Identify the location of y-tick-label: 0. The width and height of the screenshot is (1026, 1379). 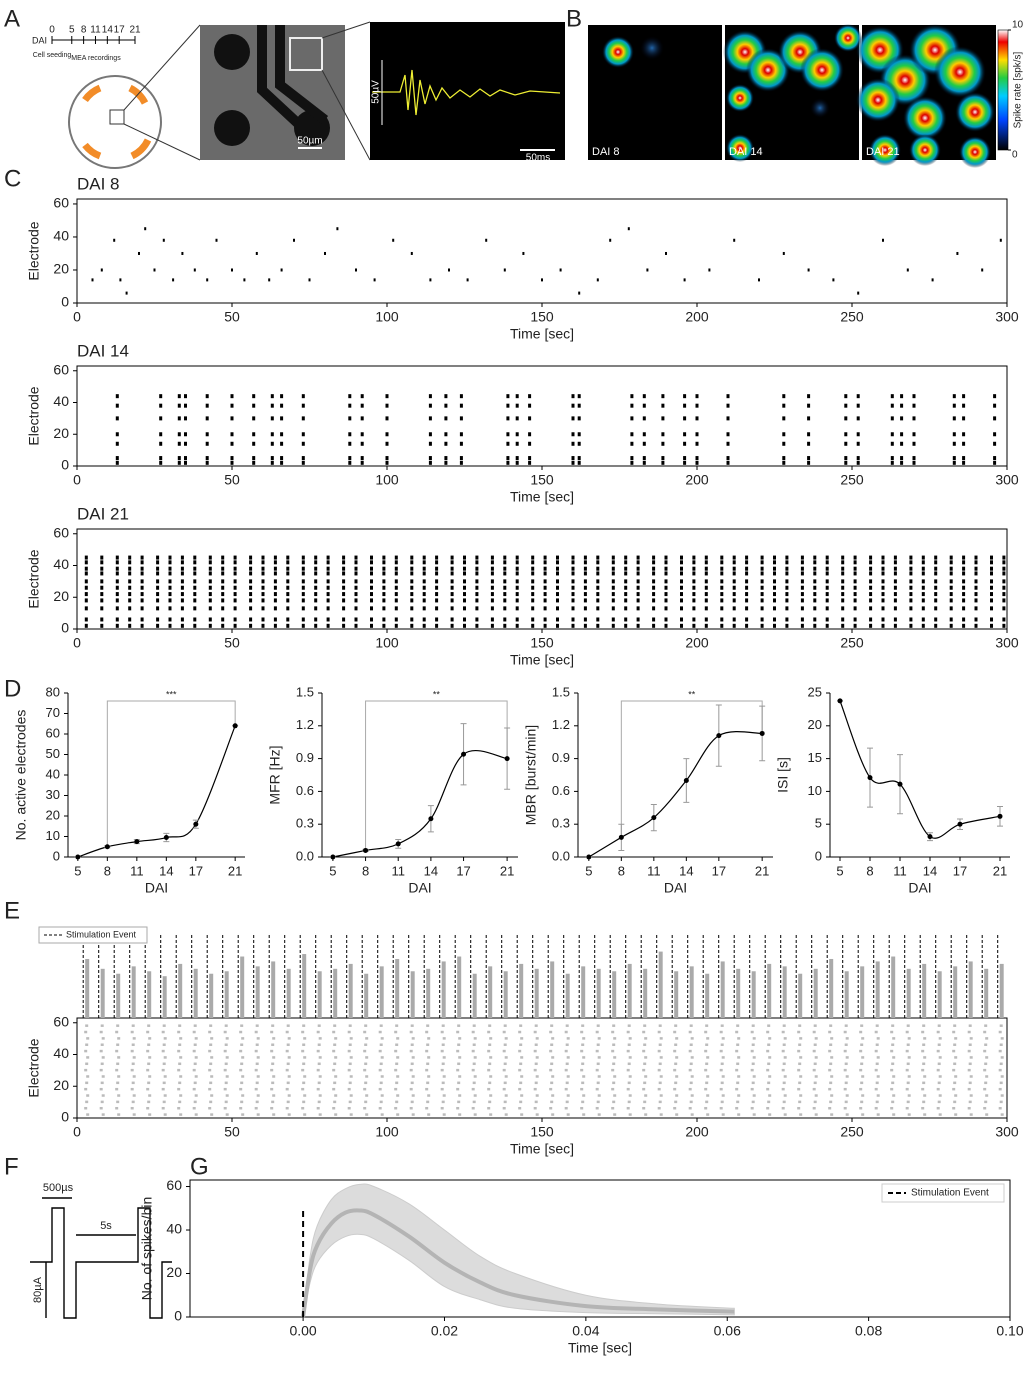
(65, 1117).